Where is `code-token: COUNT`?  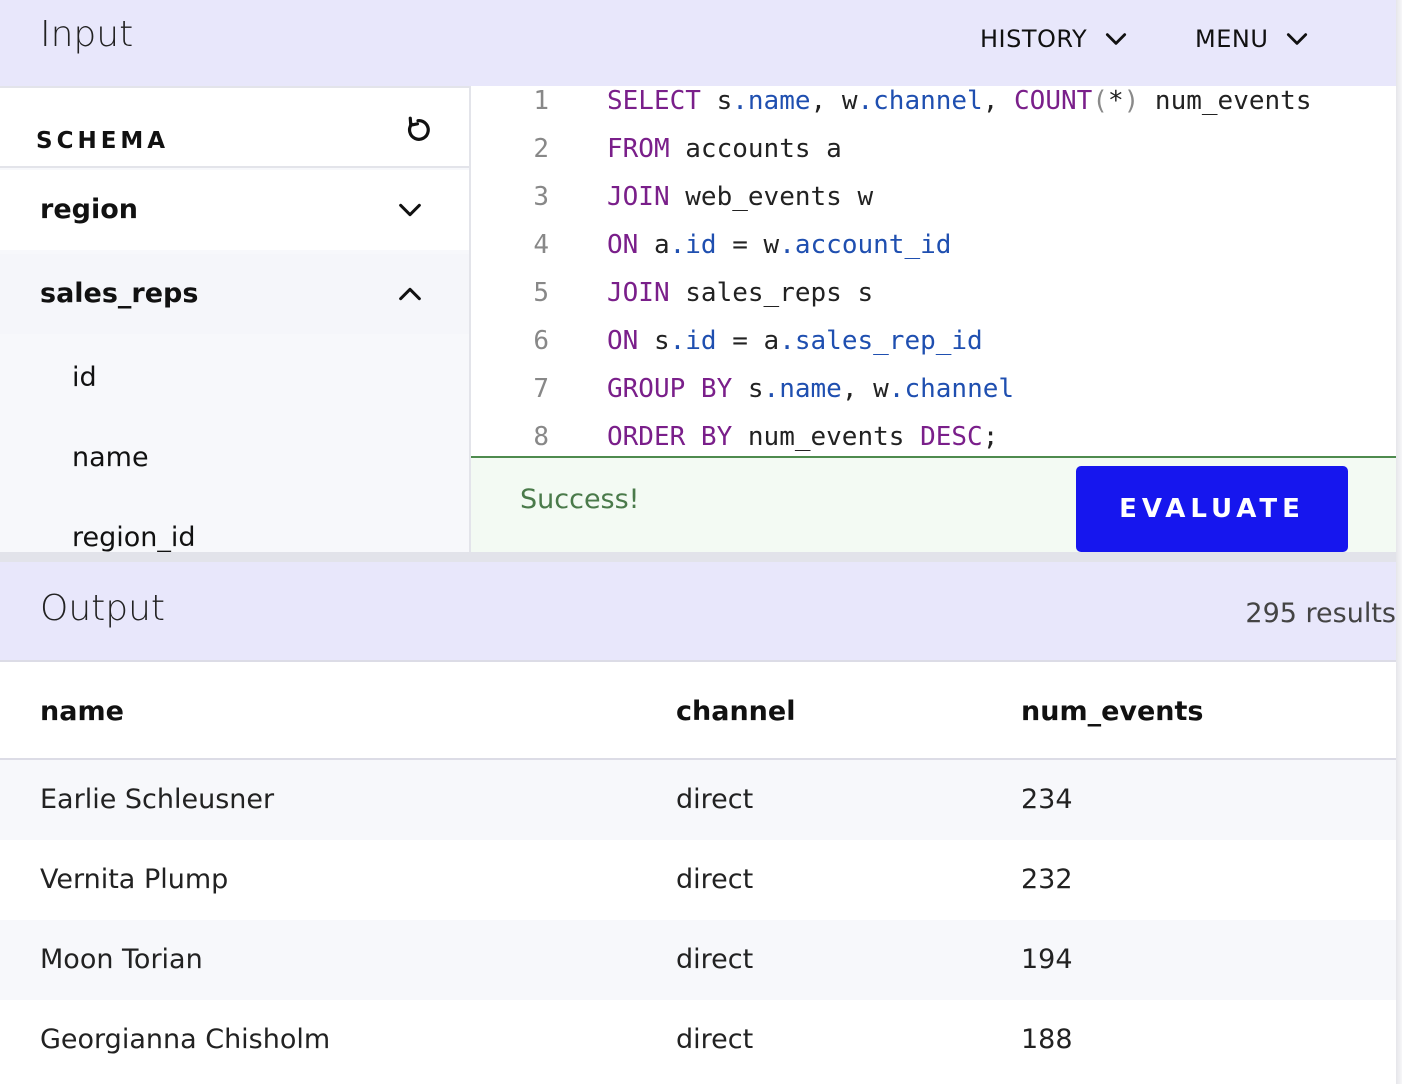 code-token: COUNT is located at coordinates (1053, 101).